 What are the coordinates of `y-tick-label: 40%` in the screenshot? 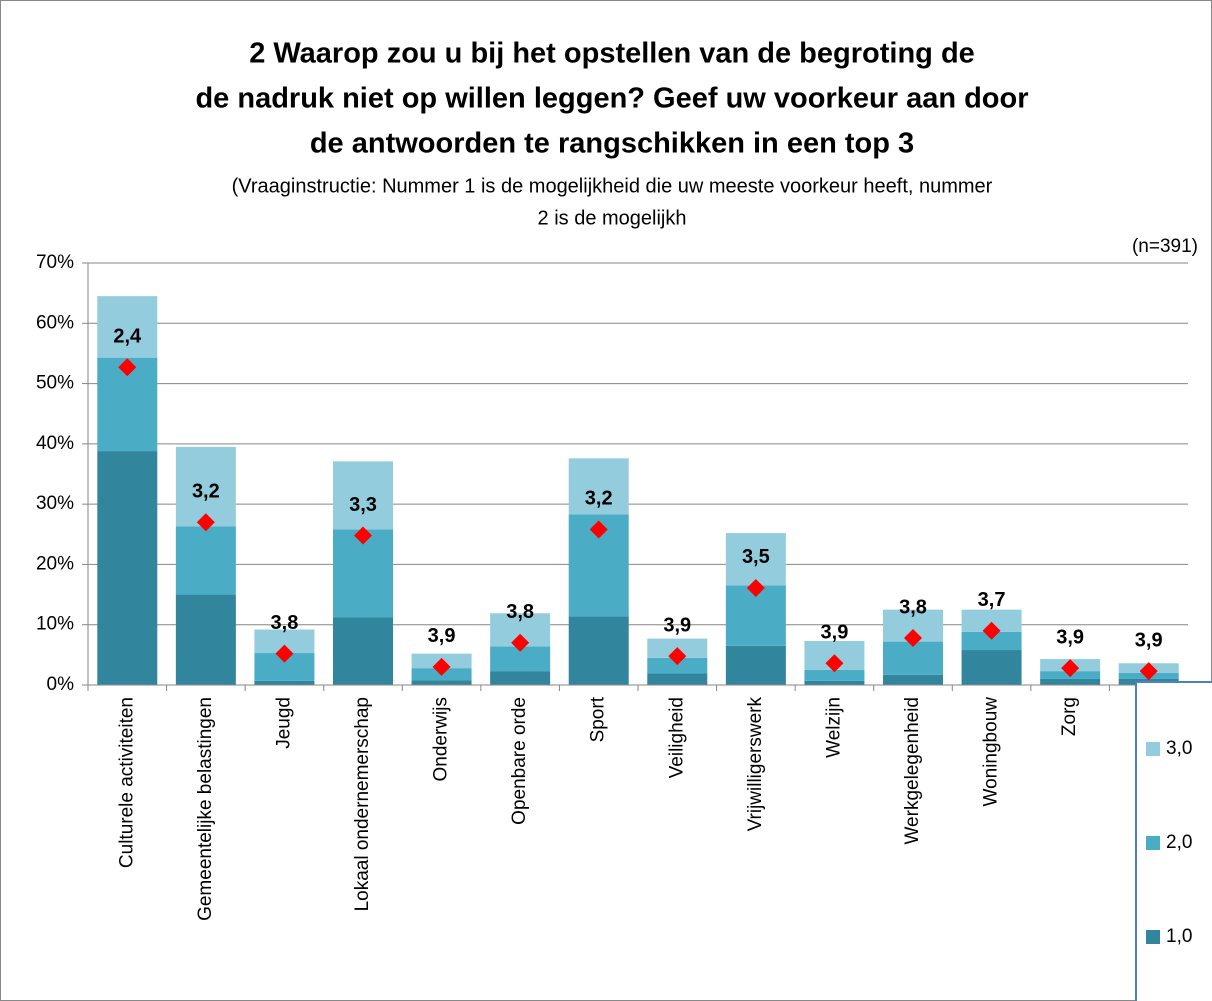 It's located at (55, 443).